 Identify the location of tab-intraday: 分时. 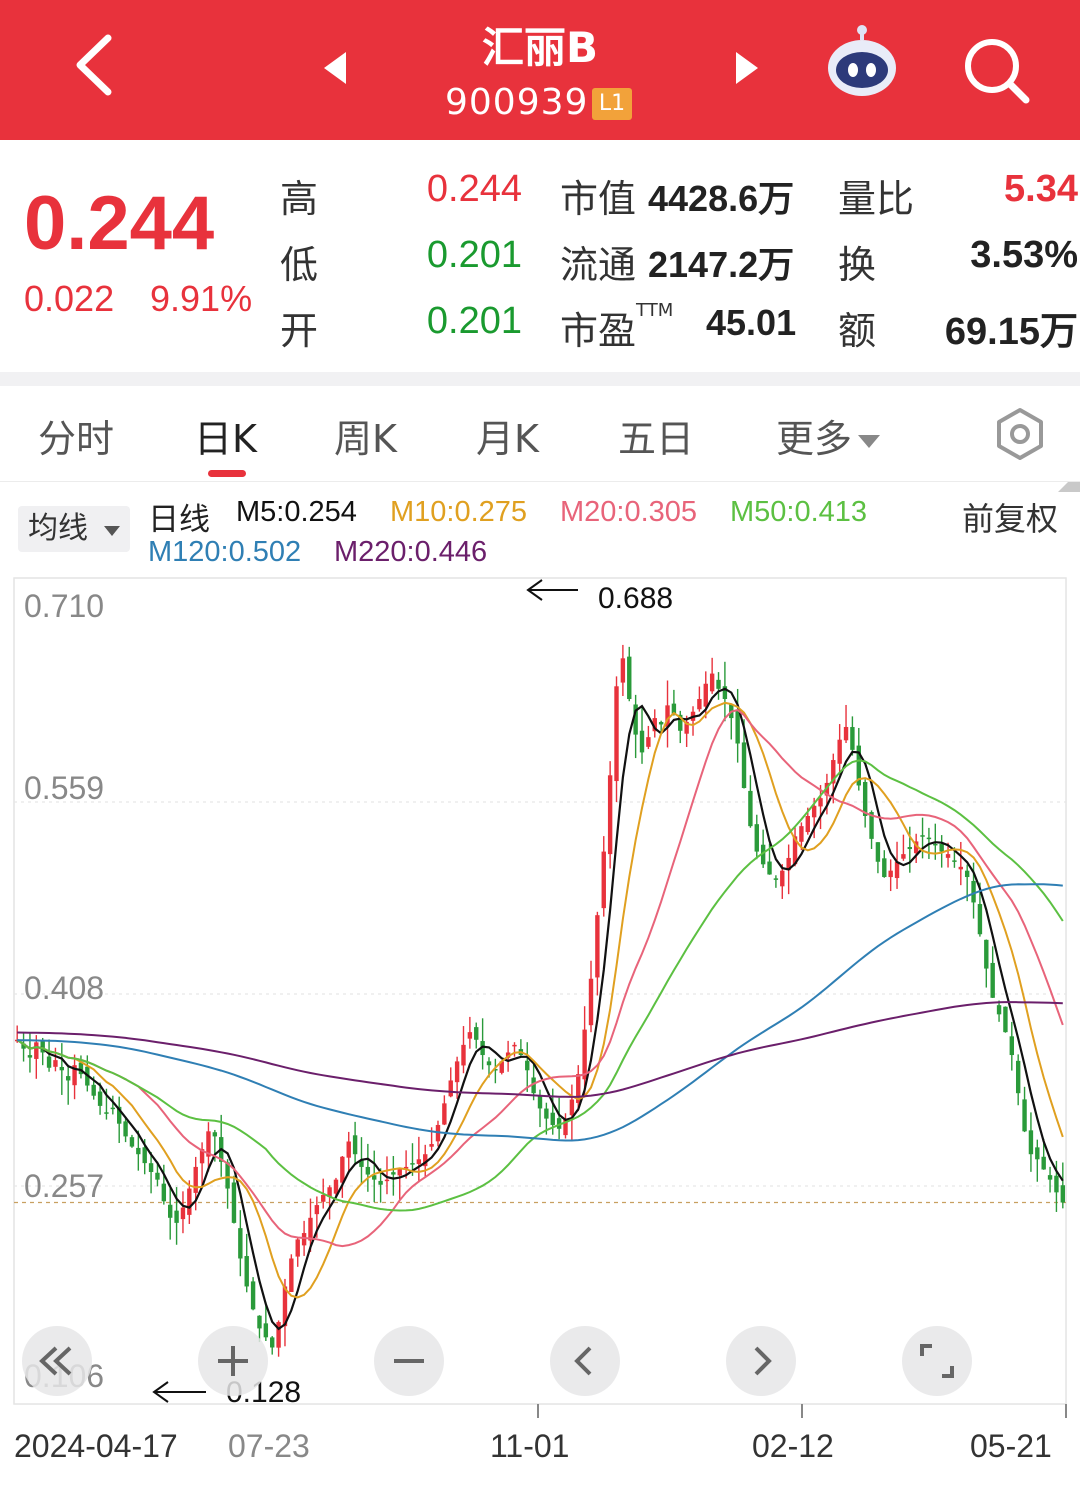
(76, 439).